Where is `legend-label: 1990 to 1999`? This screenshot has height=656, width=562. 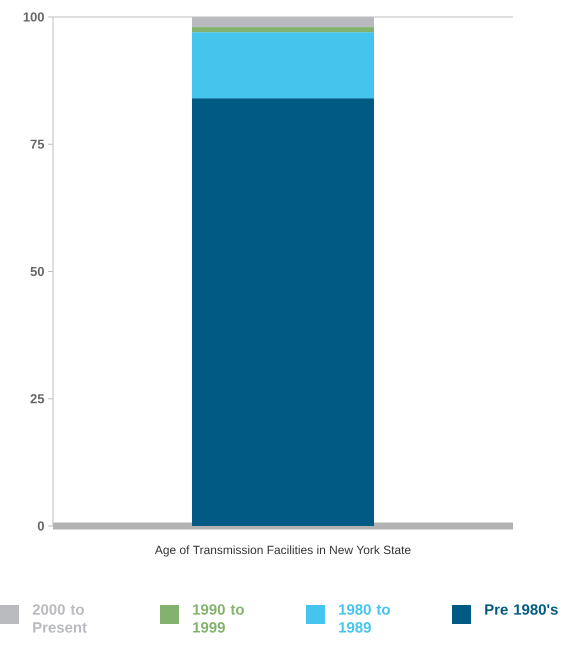
legend-label: 1990 to 1999 is located at coordinates (218, 618).